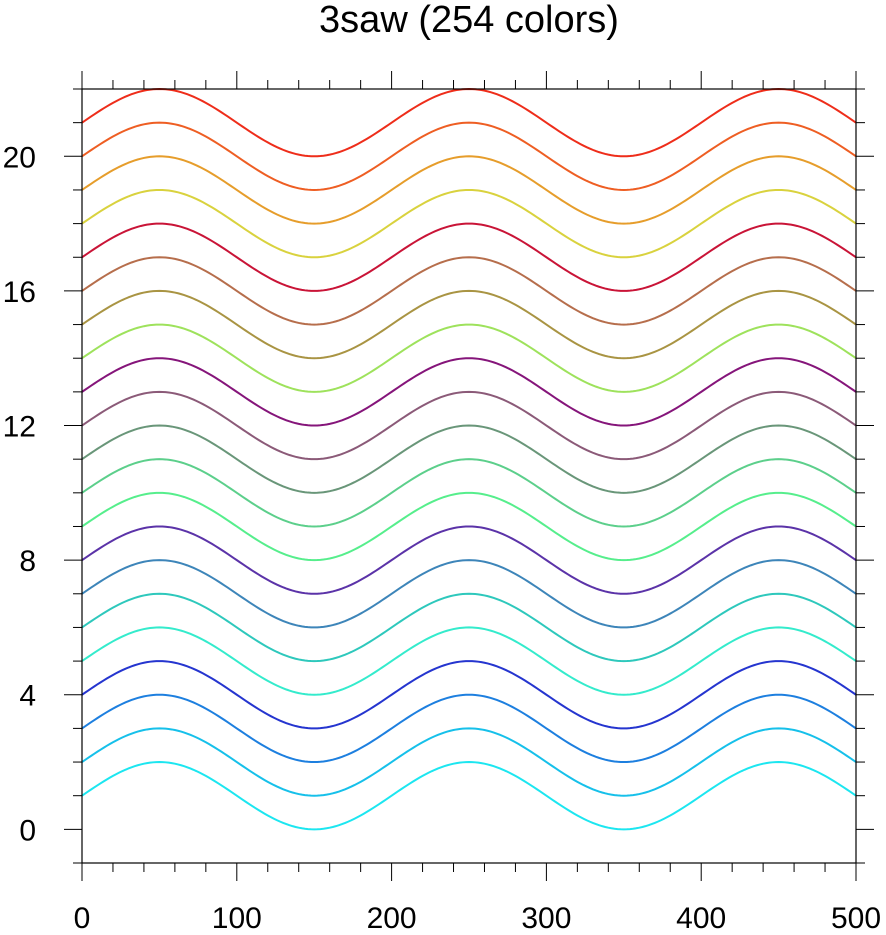 The width and height of the screenshot is (886, 935). I want to click on y-tick-label: 16, so click(19, 292).